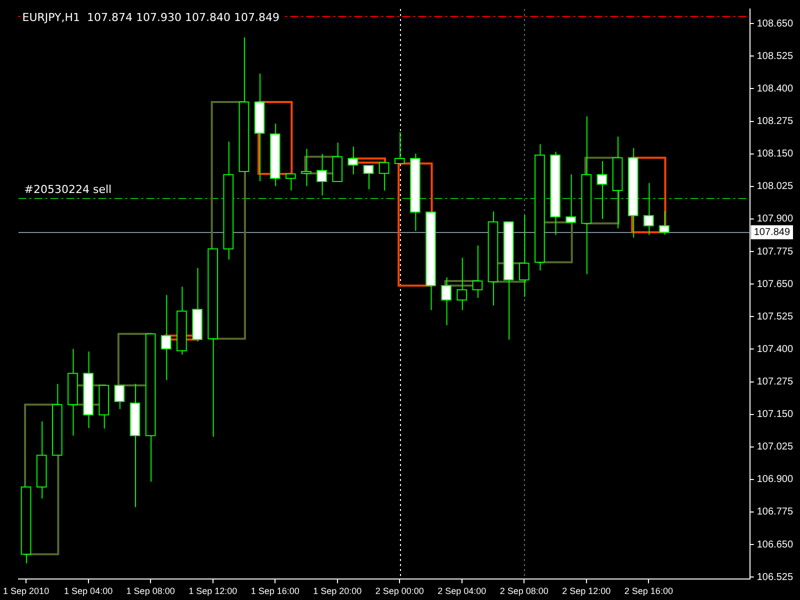 The height and width of the screenshot is (600, 800). What do you see at coordinates (775, 88) in the screenshot?
I see `y-tick-label: 108.400` at bounding box center [775, 88].